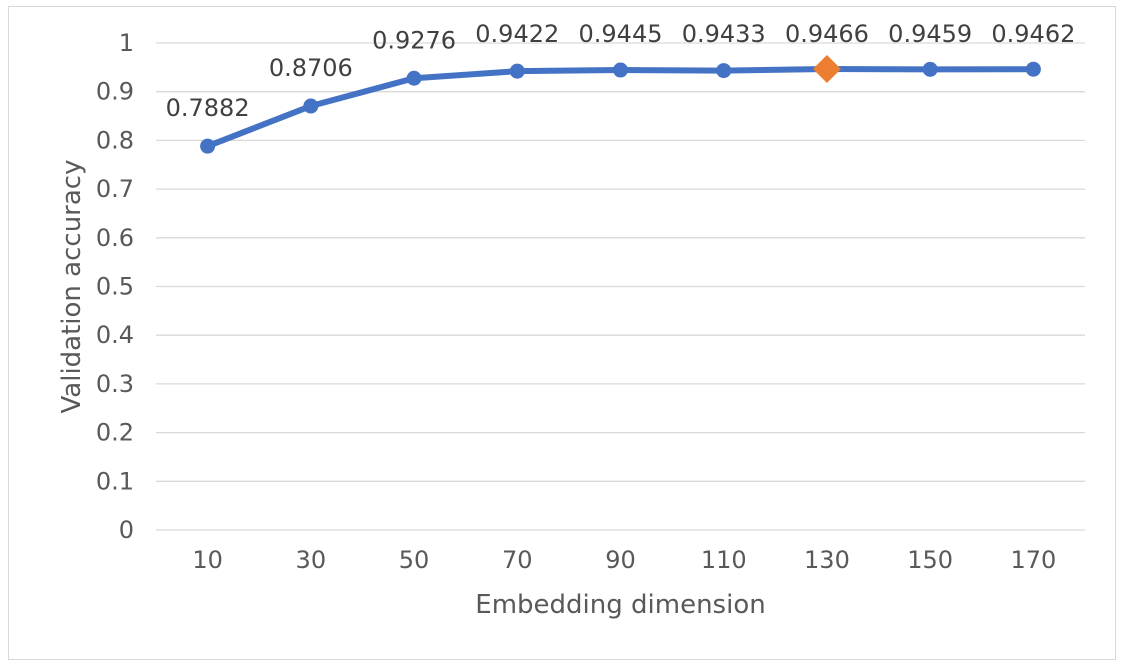 Image resolution: width=1123 pixels, height=668 pixels. I want to click on y-tick-label: 0.9, so click(115, 92).